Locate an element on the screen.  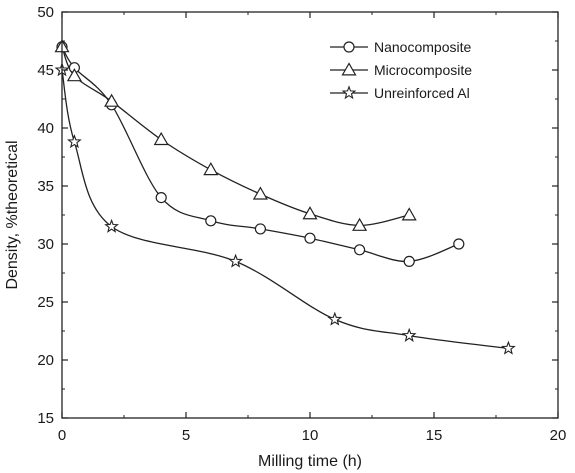
legend-label-nanocomposite: Nanocomposite is located at coordinates (422, 47).